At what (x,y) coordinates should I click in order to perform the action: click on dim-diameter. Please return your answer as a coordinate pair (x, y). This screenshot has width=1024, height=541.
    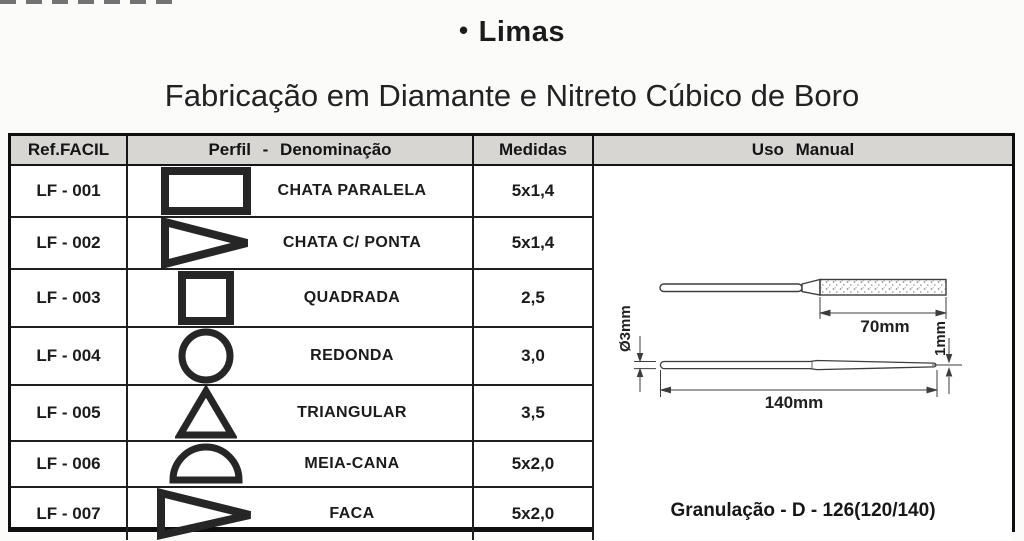
    Looking at the image, I should click on (645, 364).